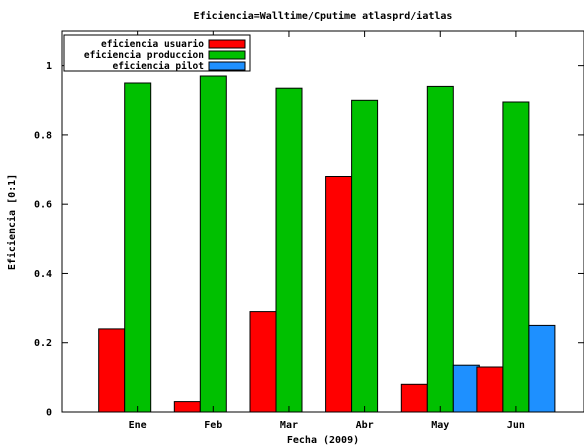 The image size is (584, 448). What do you see at coordinates (263, 362) in the screenshot?
I see `bar-eficiencia-usuario-mar` at bounding box center [263, 362].